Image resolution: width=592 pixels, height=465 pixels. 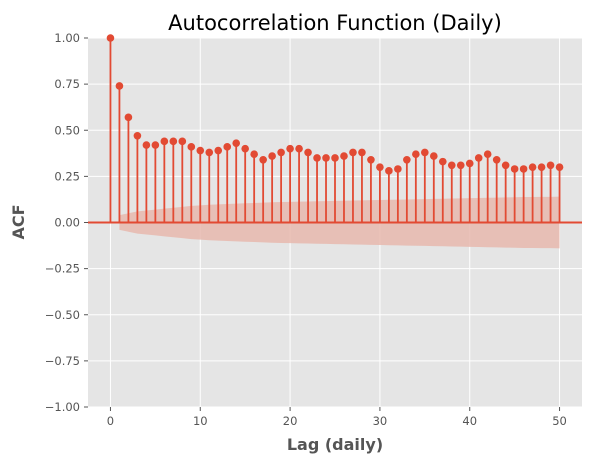 What do you see at coordinates (469, 421) in the screenshot?
I see `x-tick-label: 40` at bounding box center [469, 421].